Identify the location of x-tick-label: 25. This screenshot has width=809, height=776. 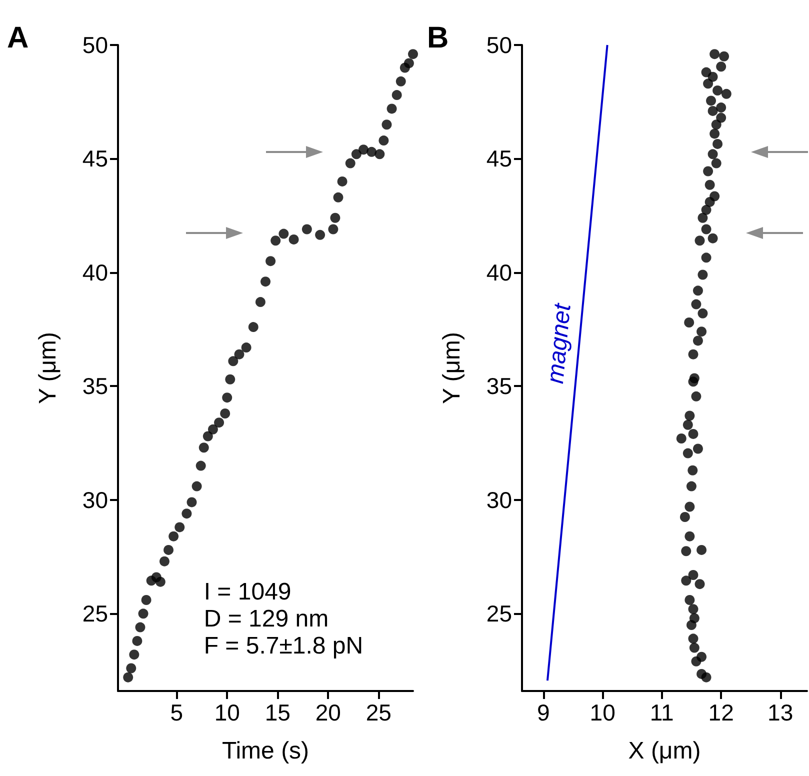
(379, 713).